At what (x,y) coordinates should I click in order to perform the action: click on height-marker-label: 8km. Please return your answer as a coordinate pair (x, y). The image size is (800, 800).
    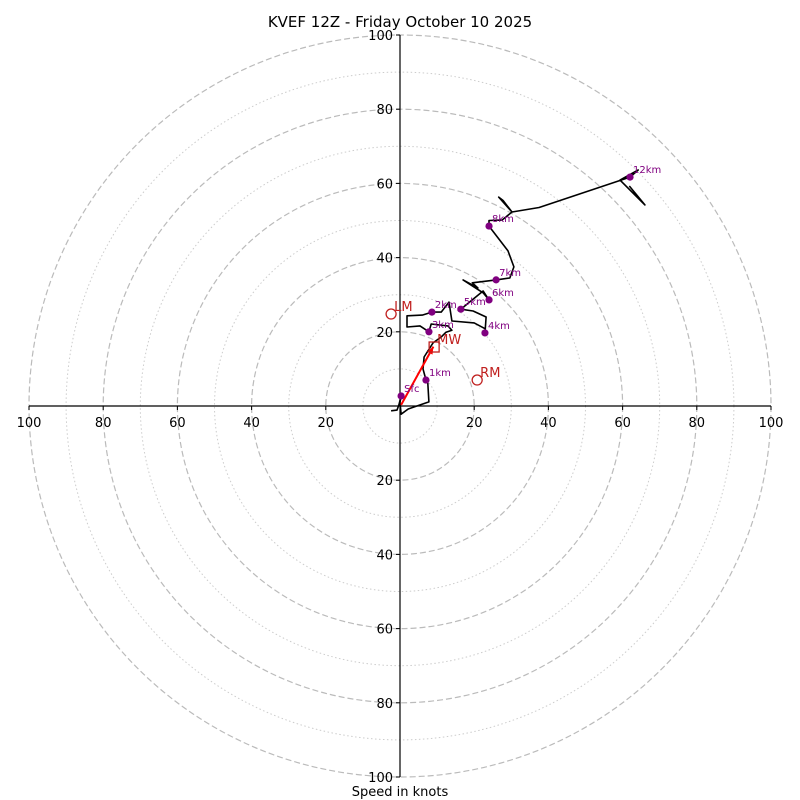
    Looking at the image, I should click on (503, 219).